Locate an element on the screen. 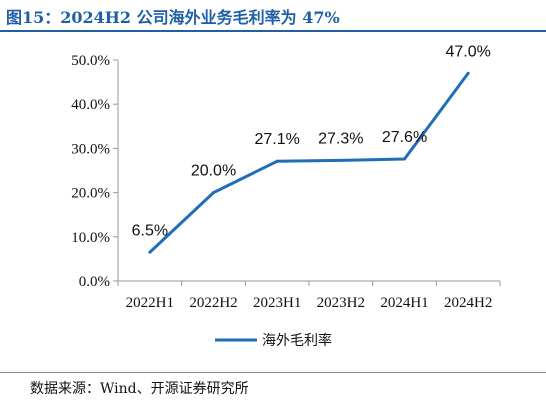 This screenshot has height=405, width=546. chart-title: 图15：2024H2 公司海外业务毛利率为 47% is located at coordinates (173, 17).